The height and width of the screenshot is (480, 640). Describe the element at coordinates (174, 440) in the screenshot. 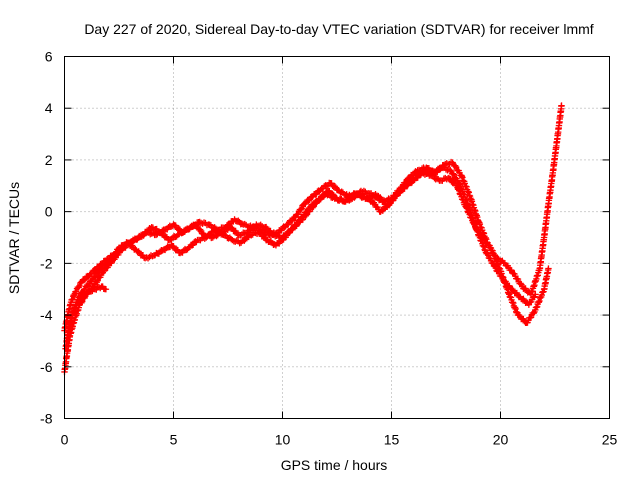

I see `x-tick-label: 5` at that location.